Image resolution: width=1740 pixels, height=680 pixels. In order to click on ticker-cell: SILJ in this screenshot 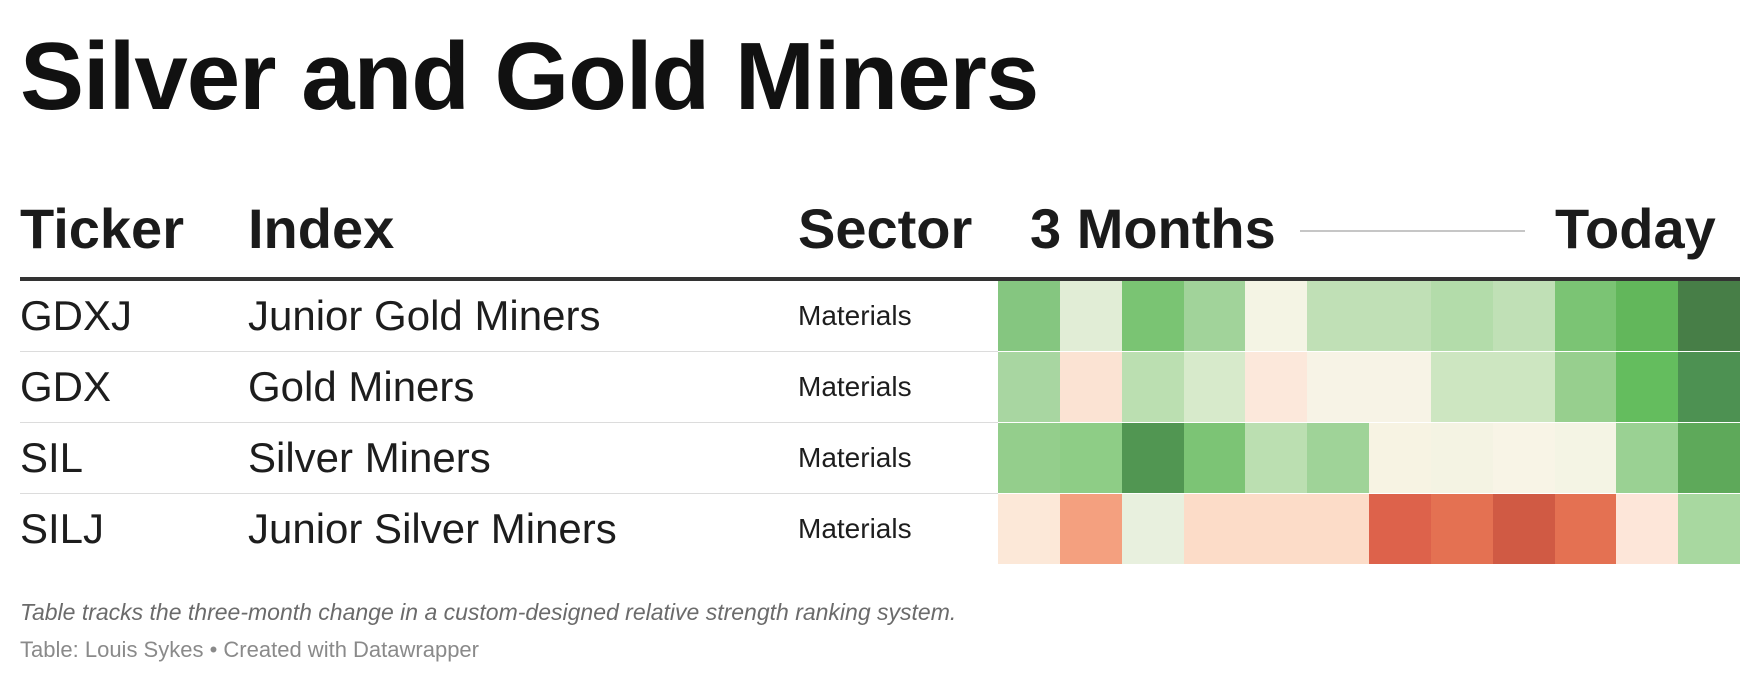, I will do `click(62, 528)`.